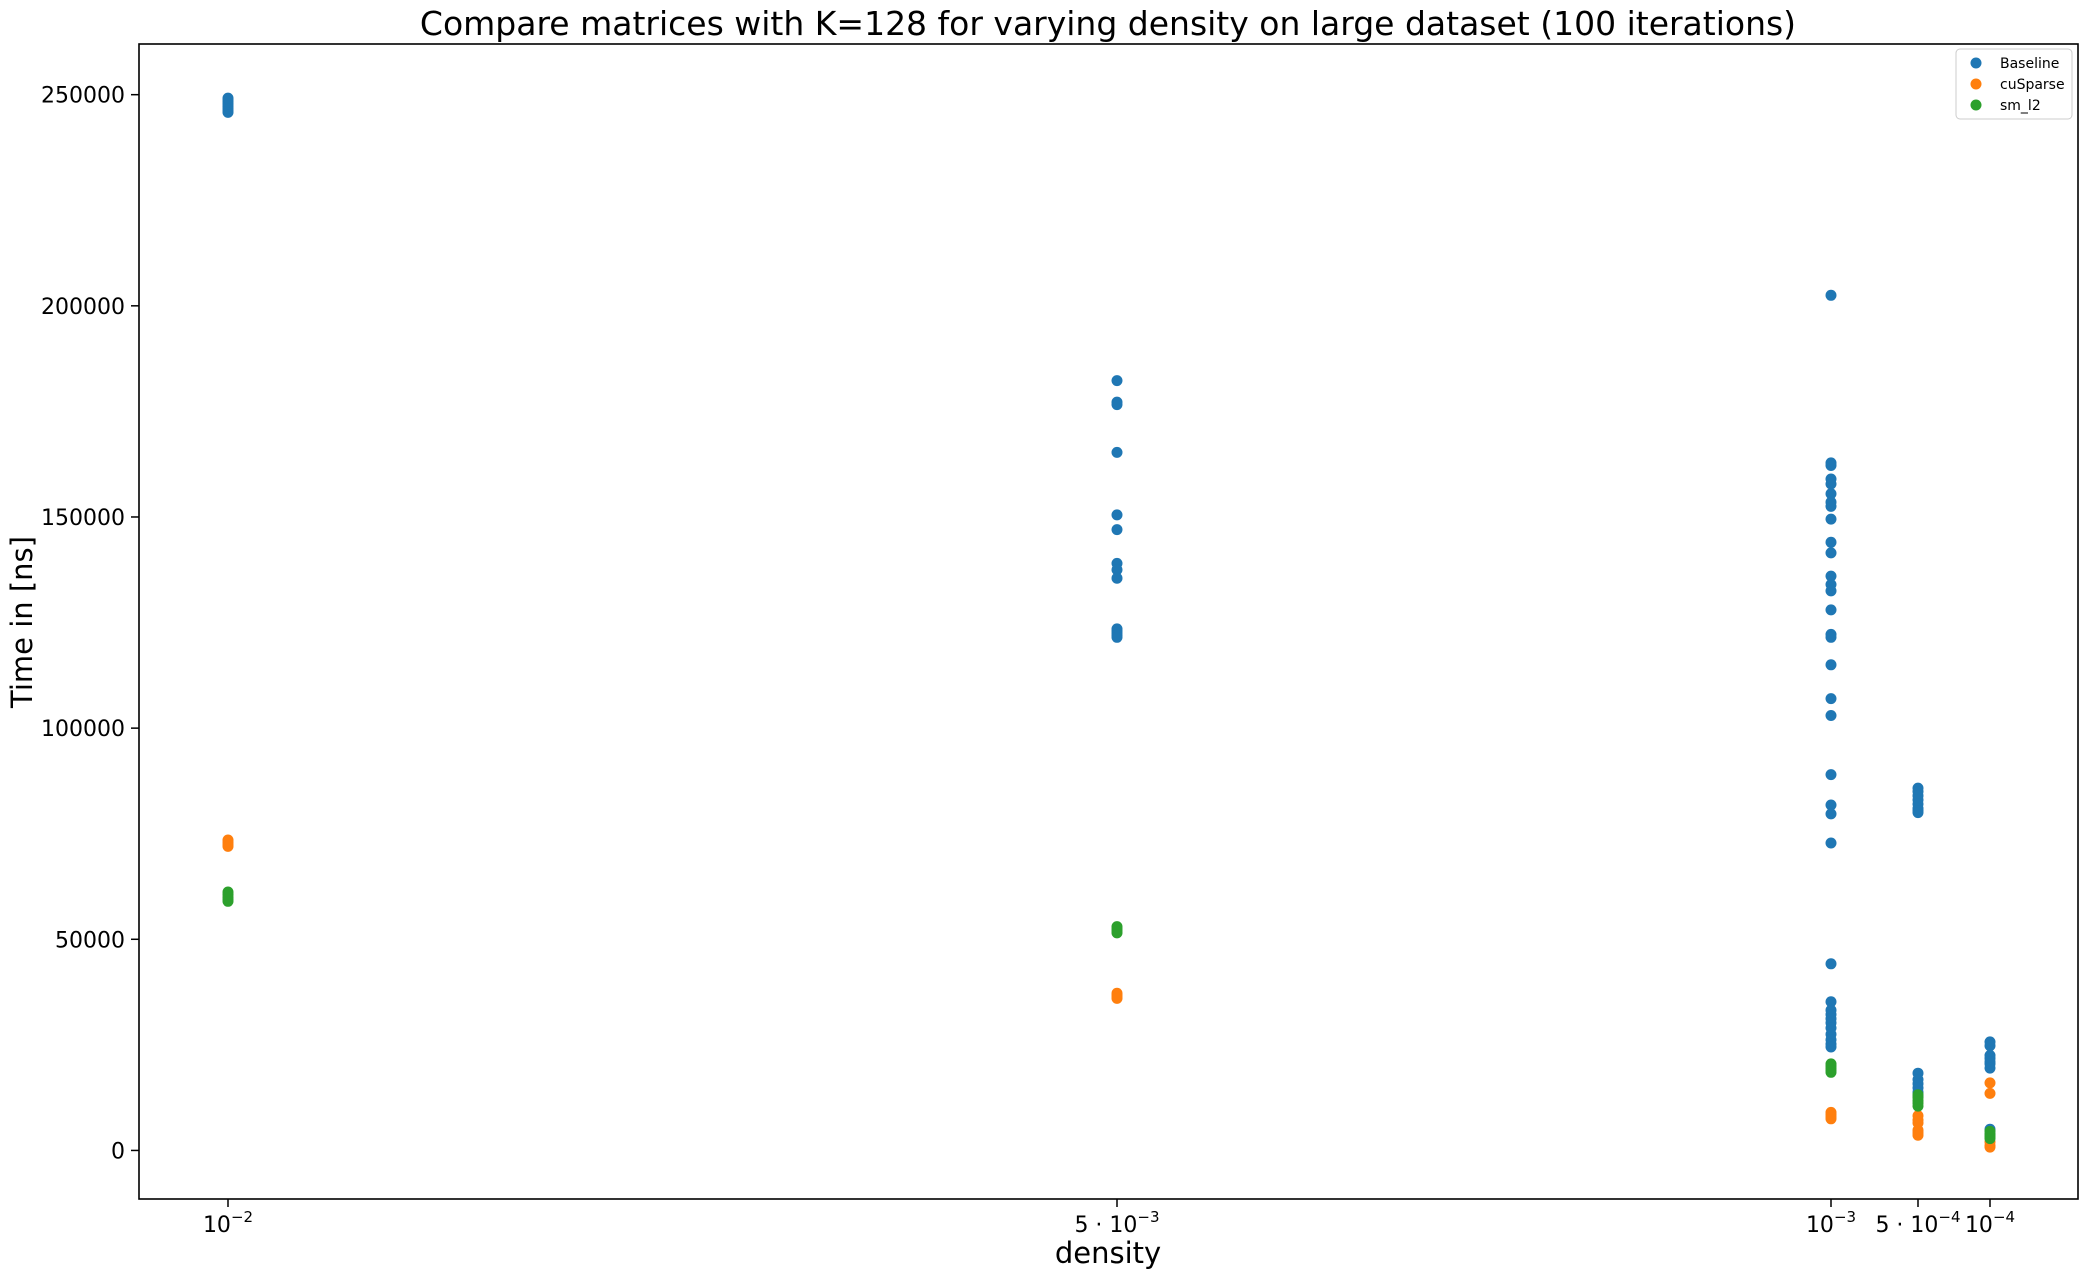 The width and height of the screenshot is (2086, 1277). What do you see at coordinates (2032, 85) in the screenshot?
I see `legend-label: cuSparse` at bounding box center [2032, 85].